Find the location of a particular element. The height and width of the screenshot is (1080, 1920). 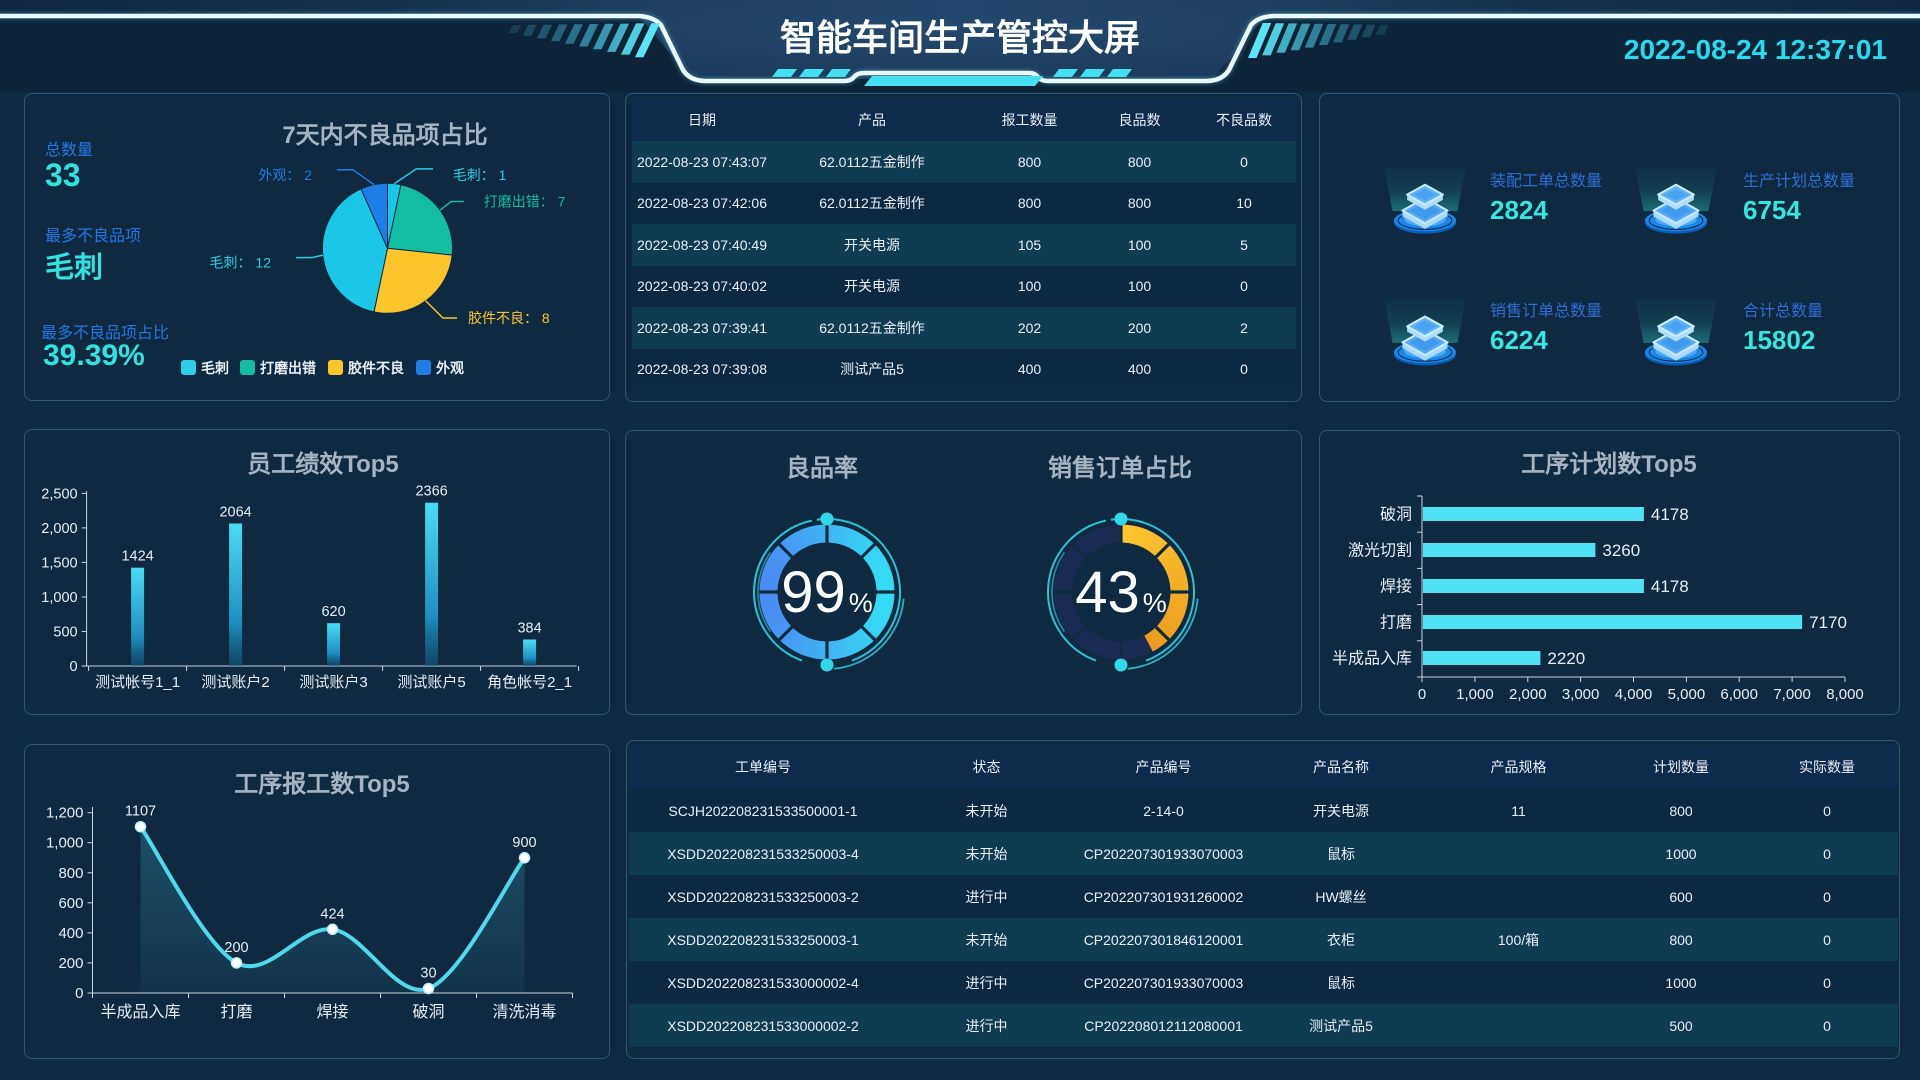

svg-text: 1,200 is located at coordinates (65, 813).